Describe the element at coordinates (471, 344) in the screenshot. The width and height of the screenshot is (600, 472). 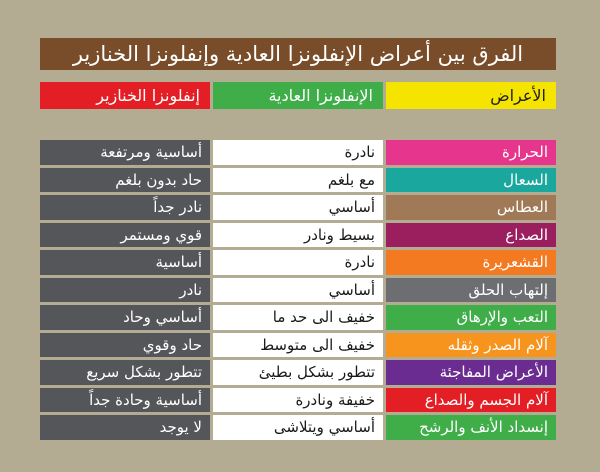
I see `symptom-cell: آلام الصدر وثقله` at that location.